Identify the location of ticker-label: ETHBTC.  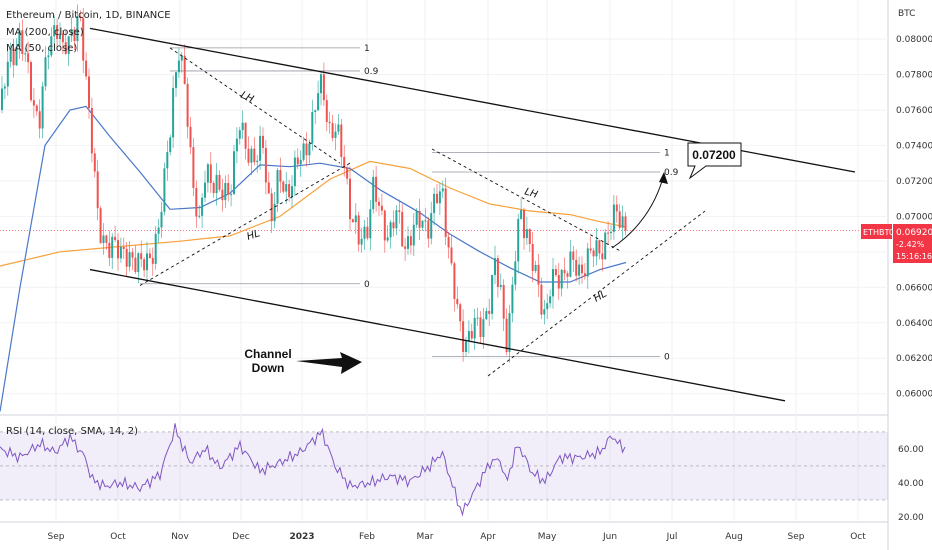
(879, 232).